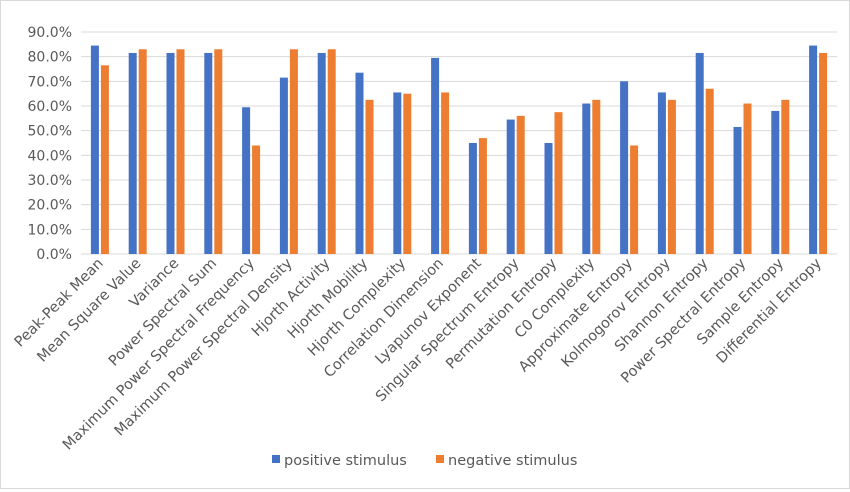  What do you see at coordinates (50, 230) in the screenshot?
I see `y-tick-label: 10.0%` at bounding box center [50, 230].